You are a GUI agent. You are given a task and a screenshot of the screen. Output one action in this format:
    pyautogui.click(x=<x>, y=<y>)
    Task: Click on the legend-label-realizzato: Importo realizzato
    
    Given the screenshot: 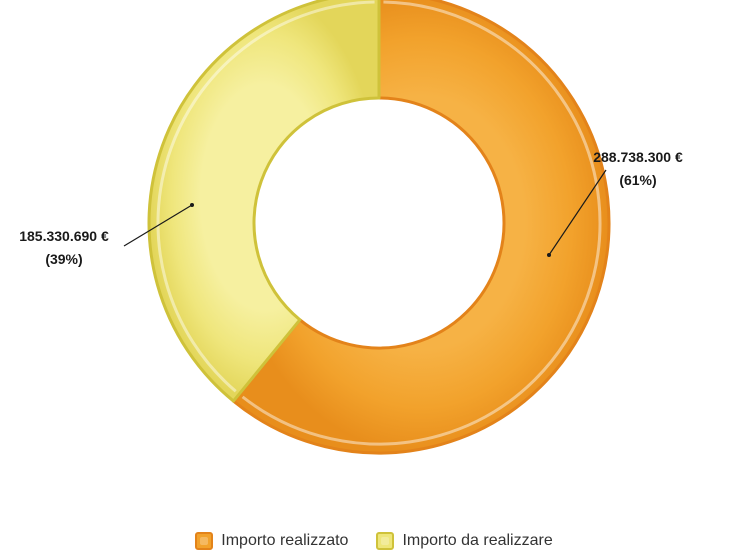 What is the action you would take?
    pyautogui.click(x=285, y=540)
    